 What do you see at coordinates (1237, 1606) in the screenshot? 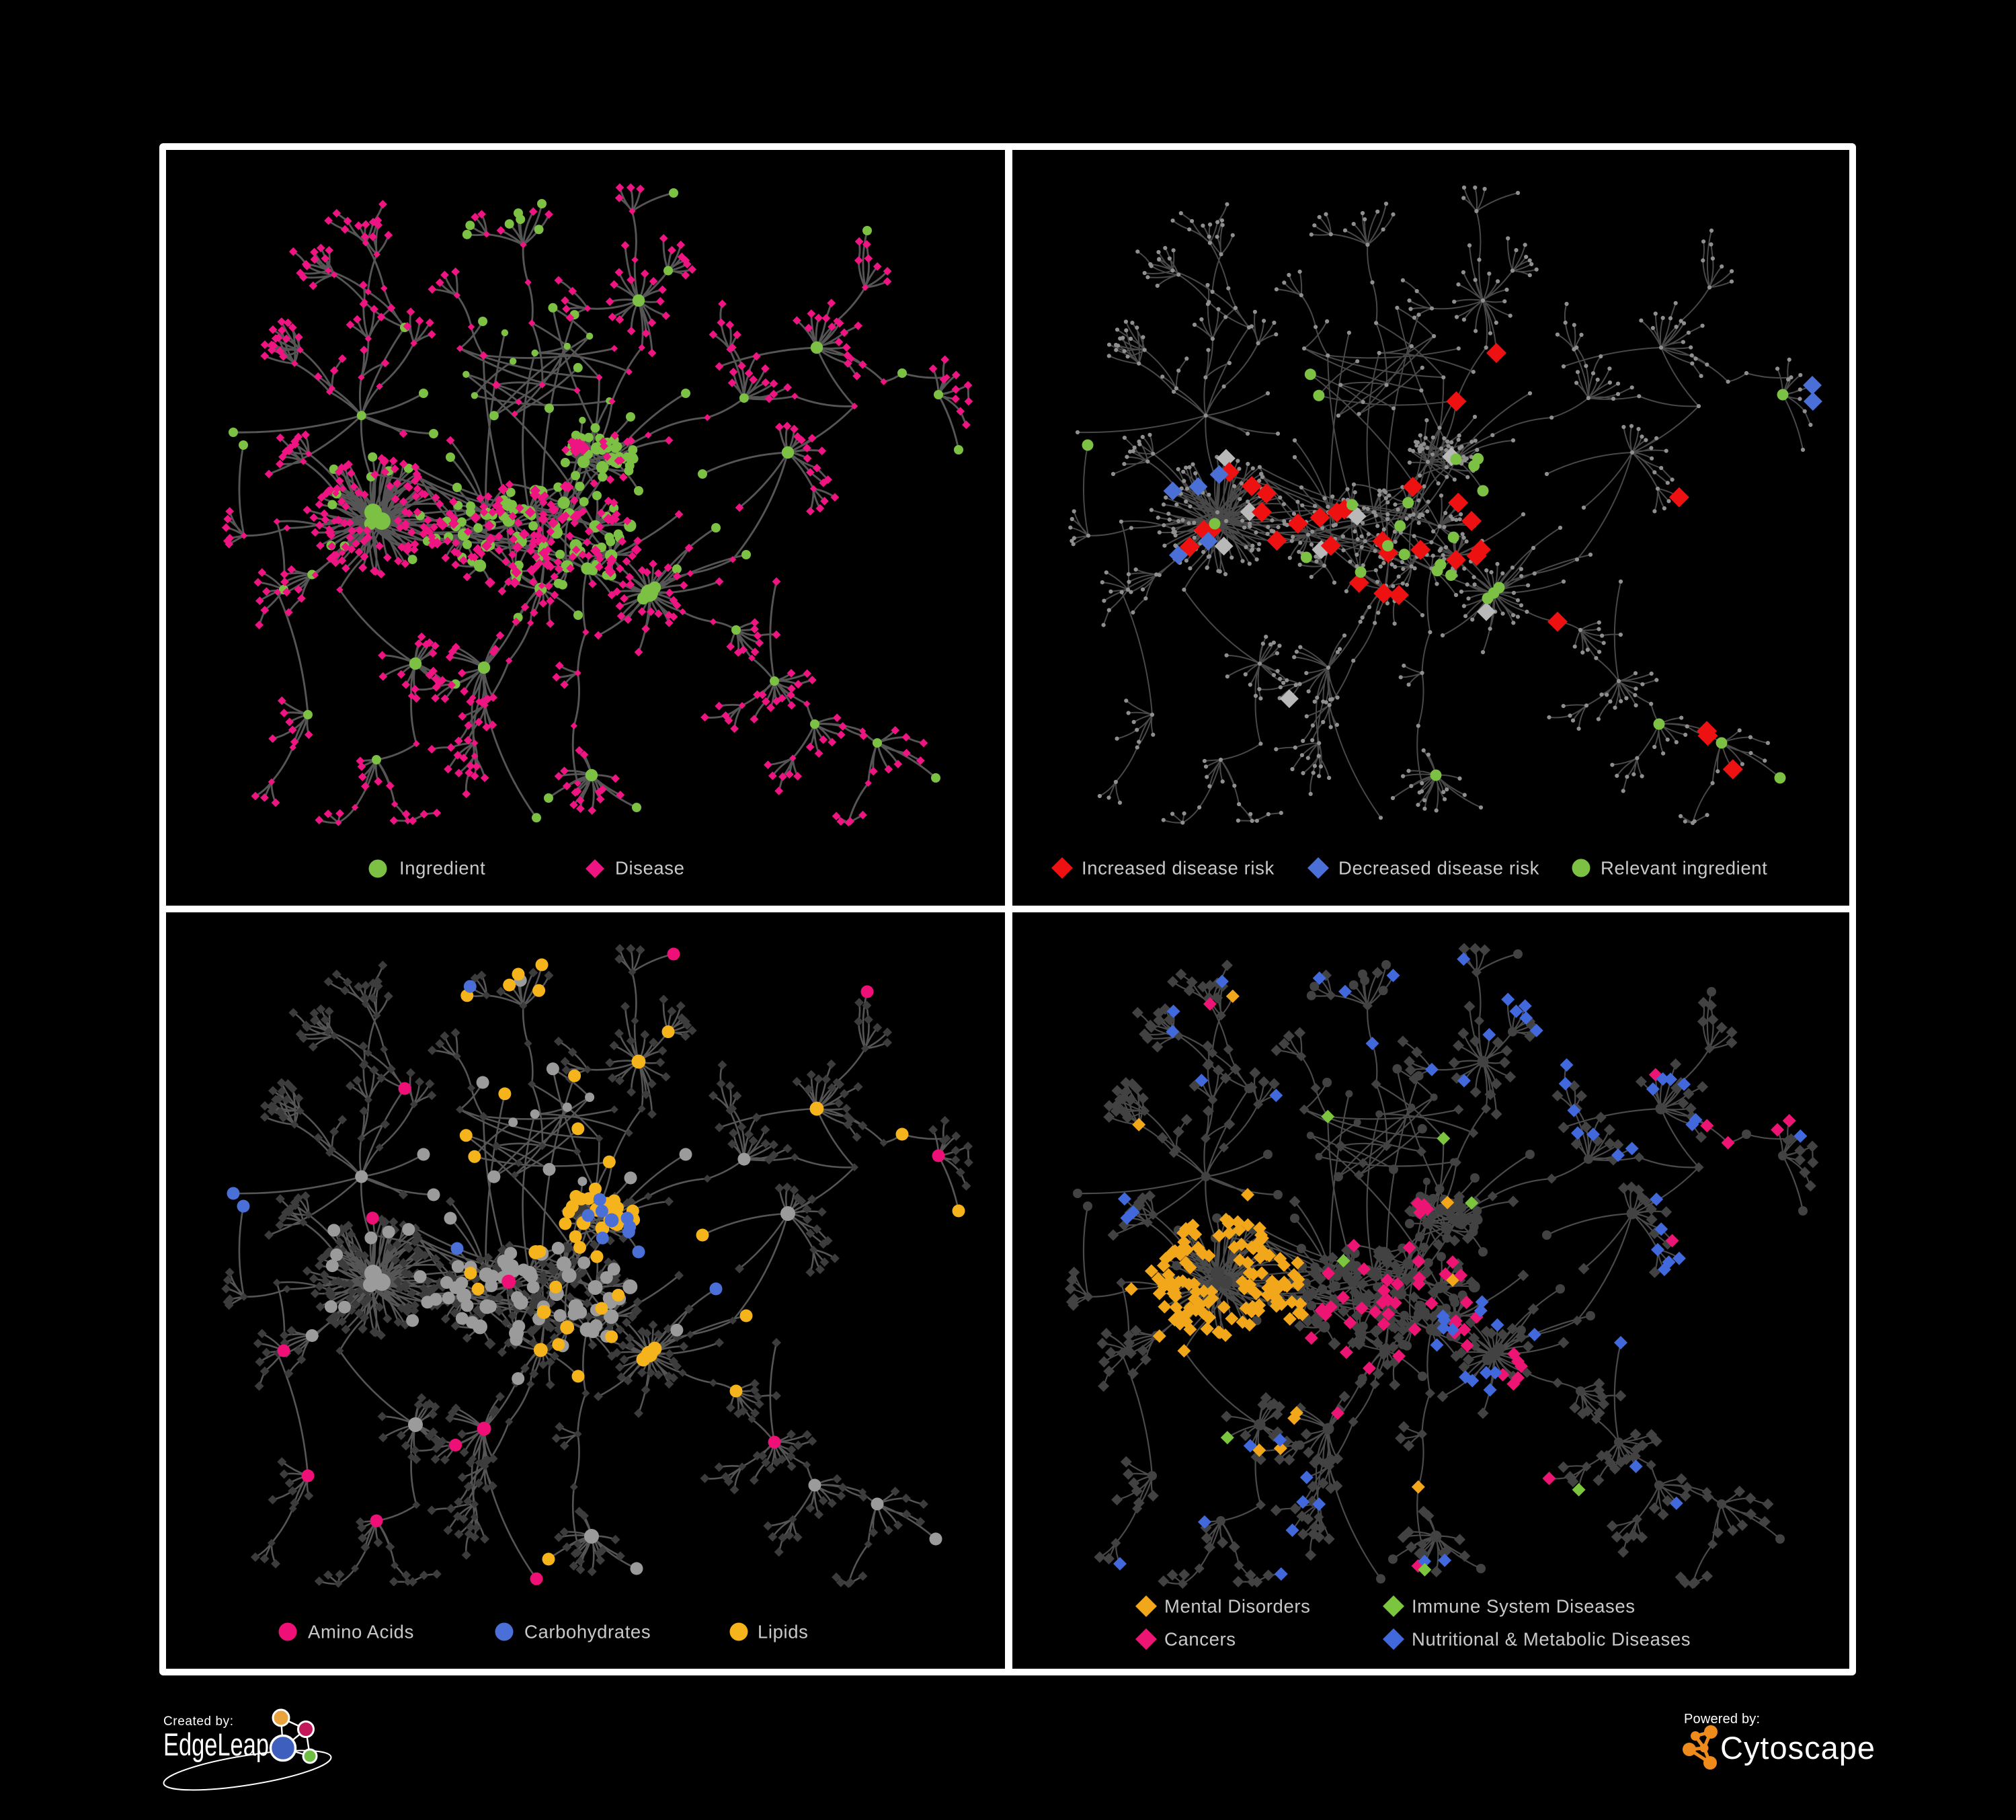
I see `svg-text: Mental Disorders` at bounding box center [1237, 1606].